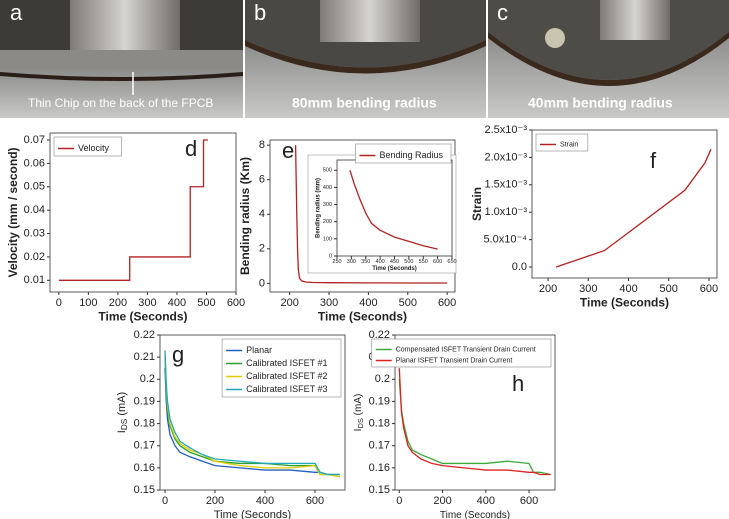  I want to click on y-tick-label: 0.05, so click(34, 187).